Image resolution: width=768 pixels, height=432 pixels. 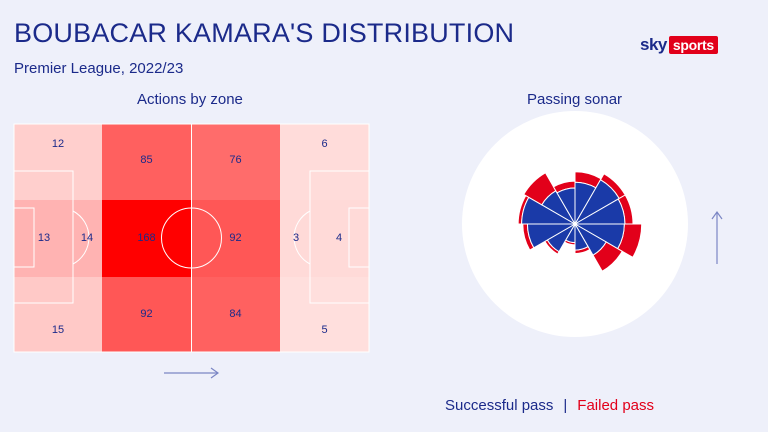 What do you see at coordinates (58, 330) in the screenshot?
I see `zone-value-label: 15` at bounding box center [58, 330].